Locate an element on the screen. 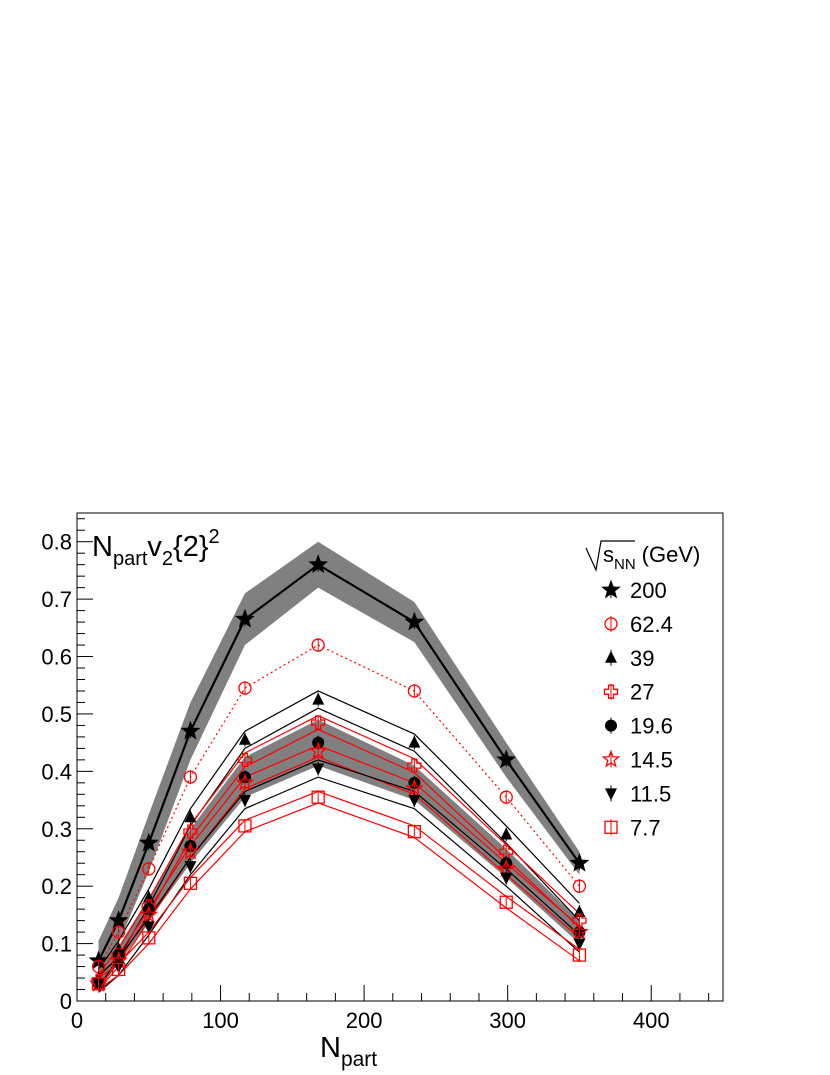 Image resolution: width=830 pixels, height=1075 pixels. legend-title: sNN (GeV) is located at coordinates (651, 557).